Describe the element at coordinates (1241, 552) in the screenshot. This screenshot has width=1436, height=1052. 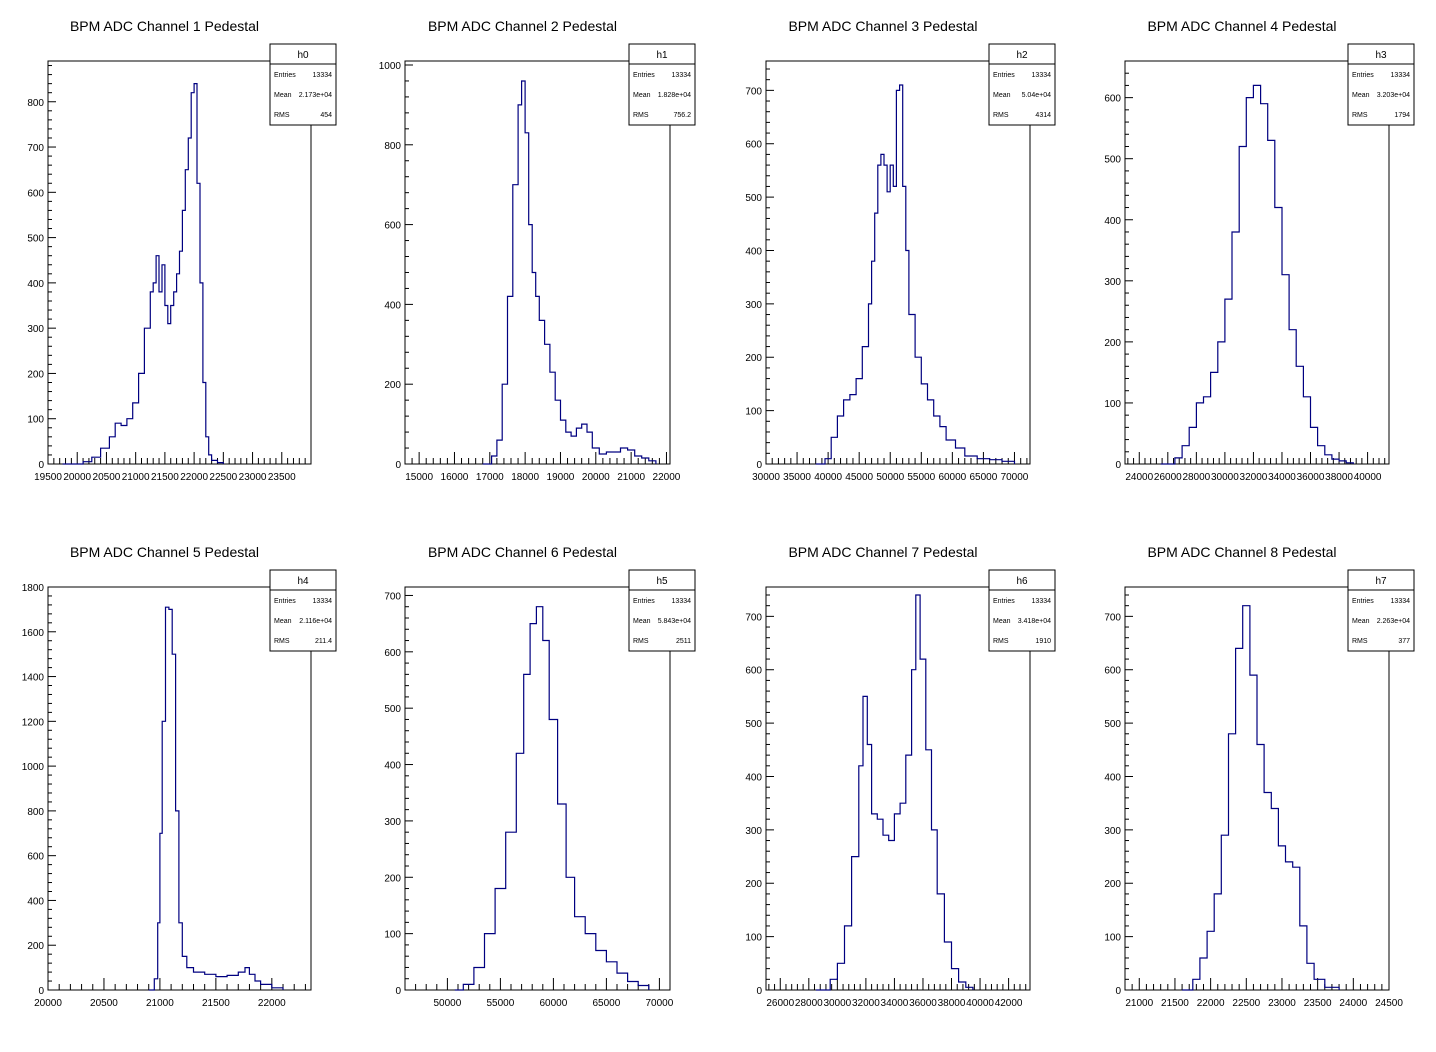
I see `chart-title: BPM ADC Channel 8 Pedestal` at that location.